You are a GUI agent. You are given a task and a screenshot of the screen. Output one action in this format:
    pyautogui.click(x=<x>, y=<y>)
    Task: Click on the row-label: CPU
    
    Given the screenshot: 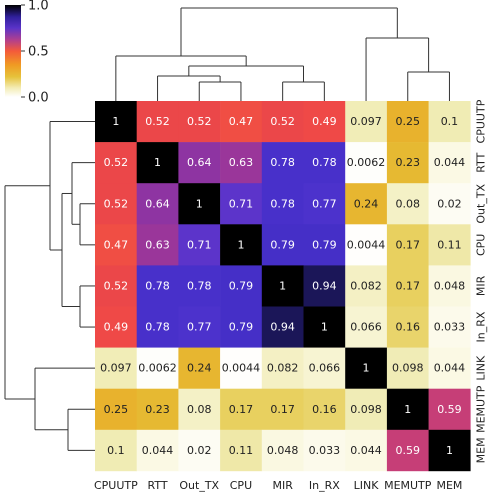 What is the action you would take?
    pyautogui.click(x=480, y=245)
    